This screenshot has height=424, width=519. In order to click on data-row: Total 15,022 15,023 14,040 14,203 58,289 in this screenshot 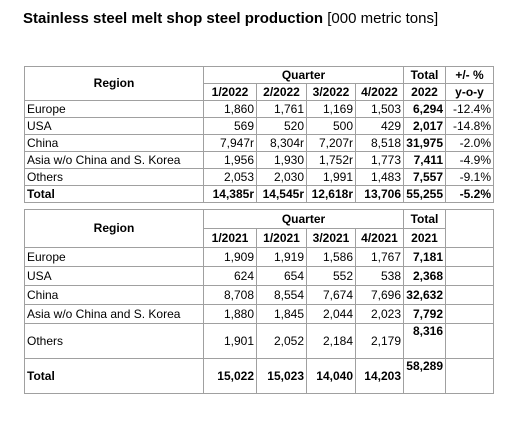, I will do `click(259, 376)`.